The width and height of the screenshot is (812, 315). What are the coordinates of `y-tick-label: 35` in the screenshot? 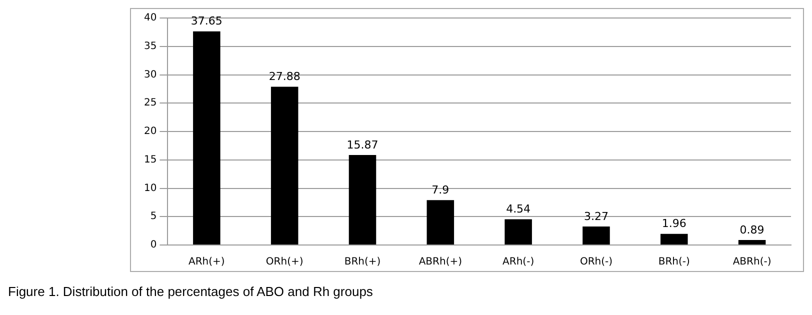 It's located at (150, 46).